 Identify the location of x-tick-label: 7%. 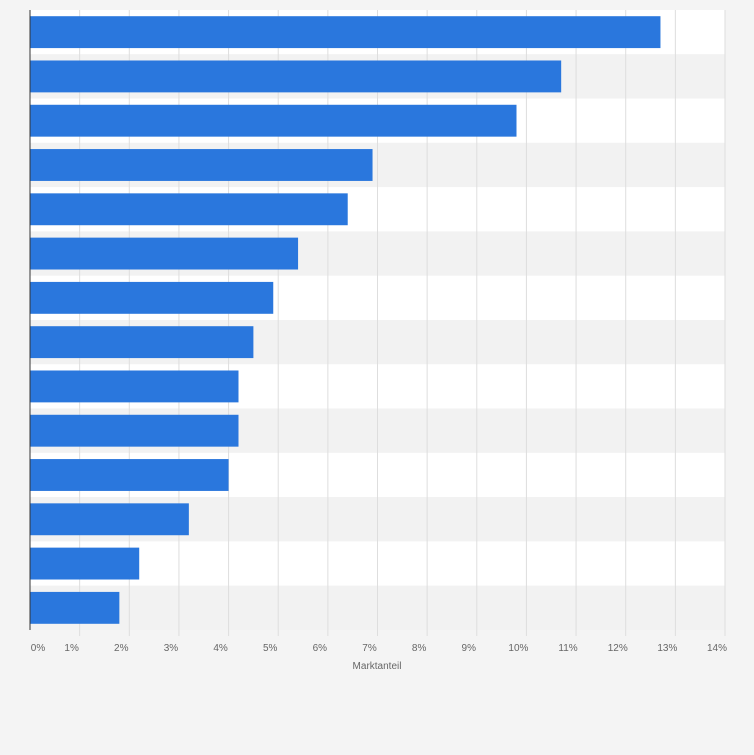
(369, 648).